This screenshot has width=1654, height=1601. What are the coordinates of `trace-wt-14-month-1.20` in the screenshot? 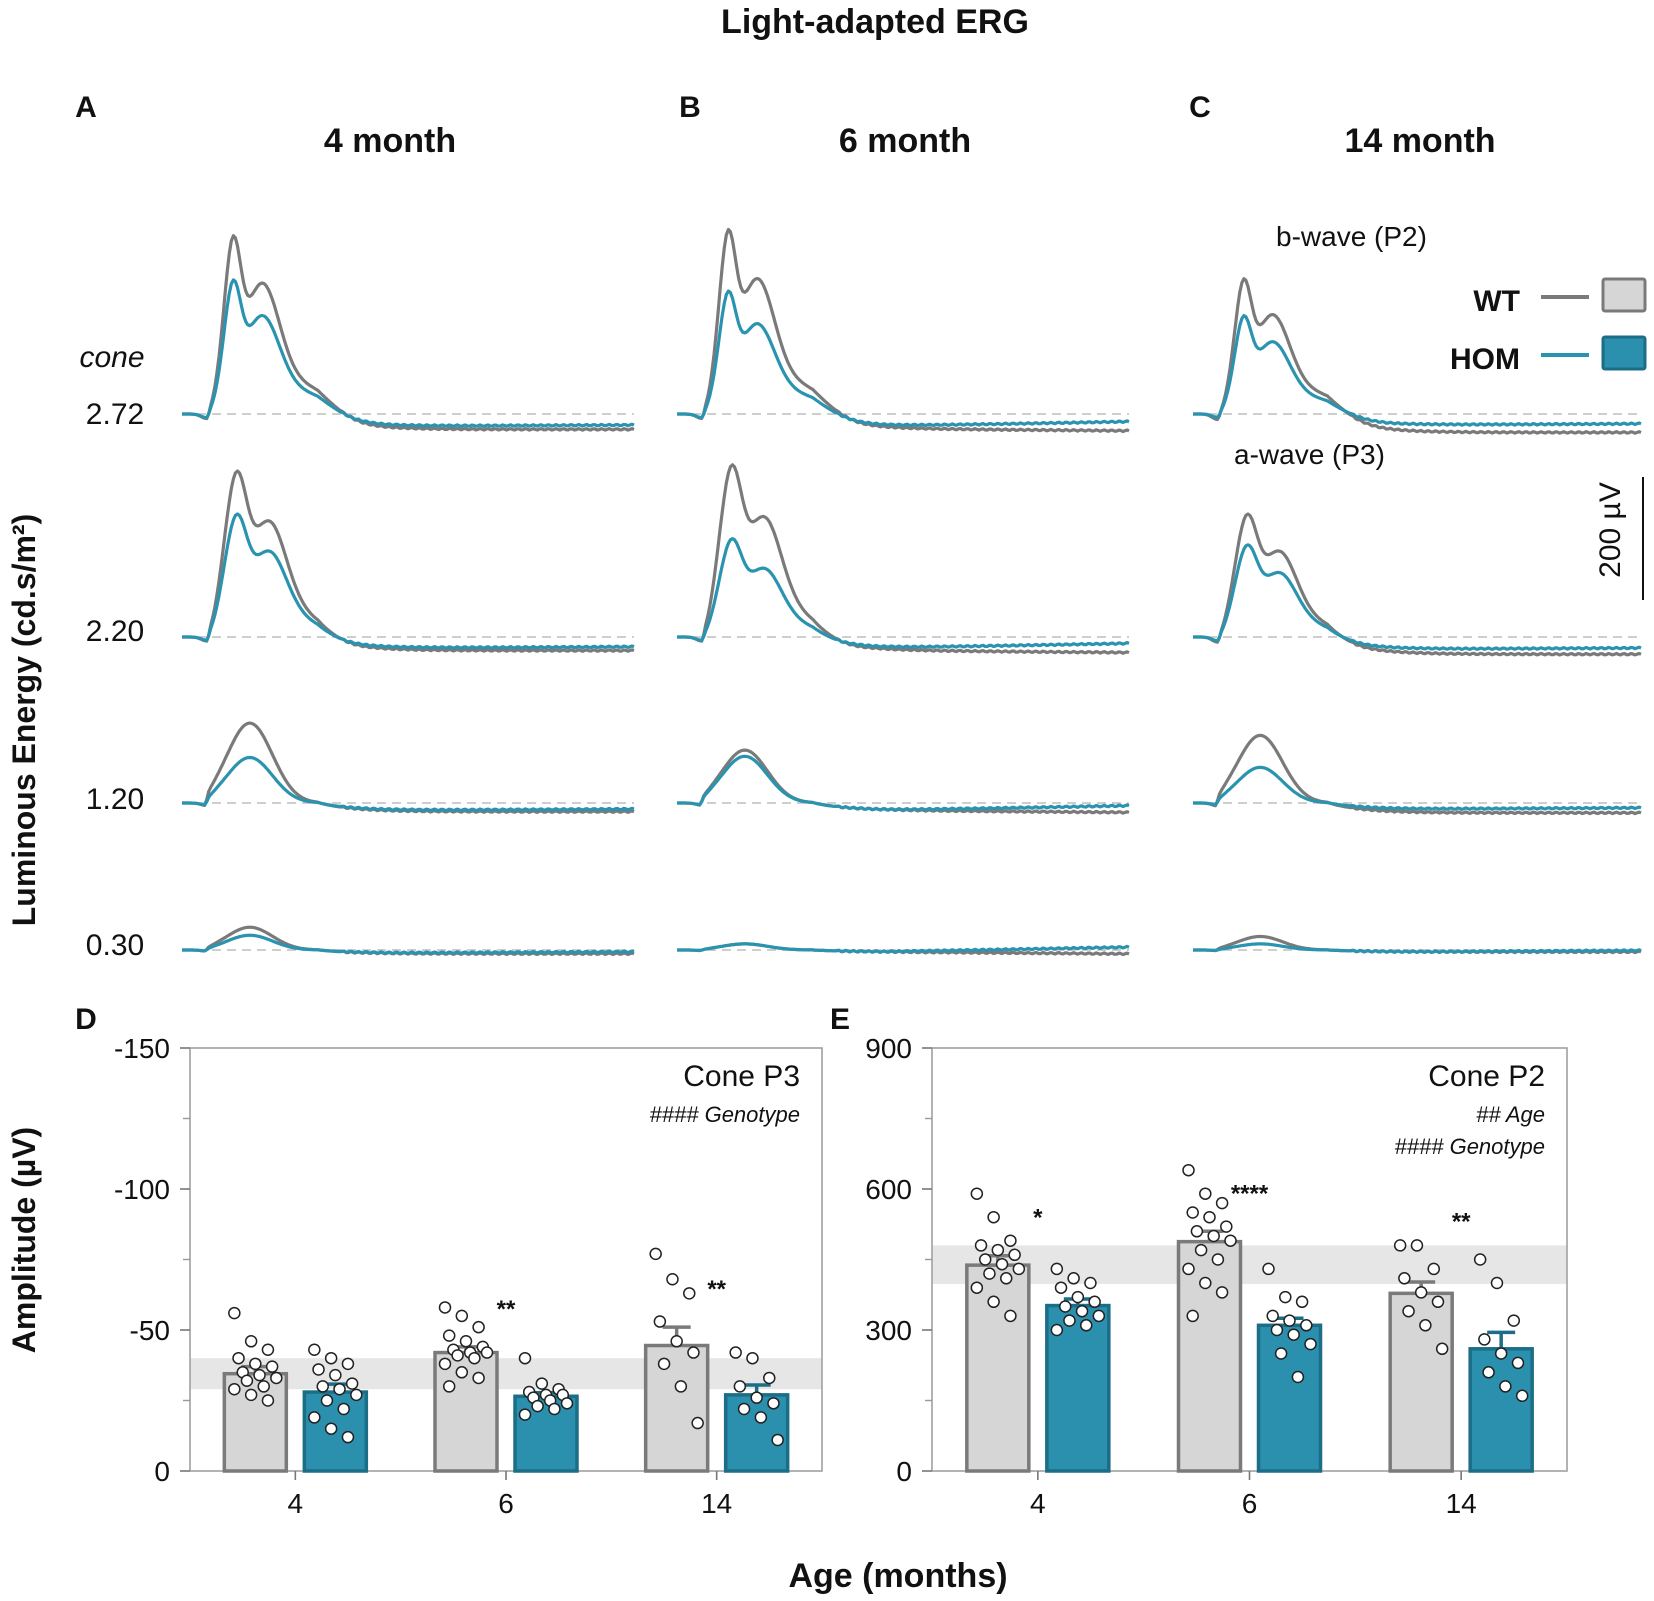 It's located at (1417, 774).